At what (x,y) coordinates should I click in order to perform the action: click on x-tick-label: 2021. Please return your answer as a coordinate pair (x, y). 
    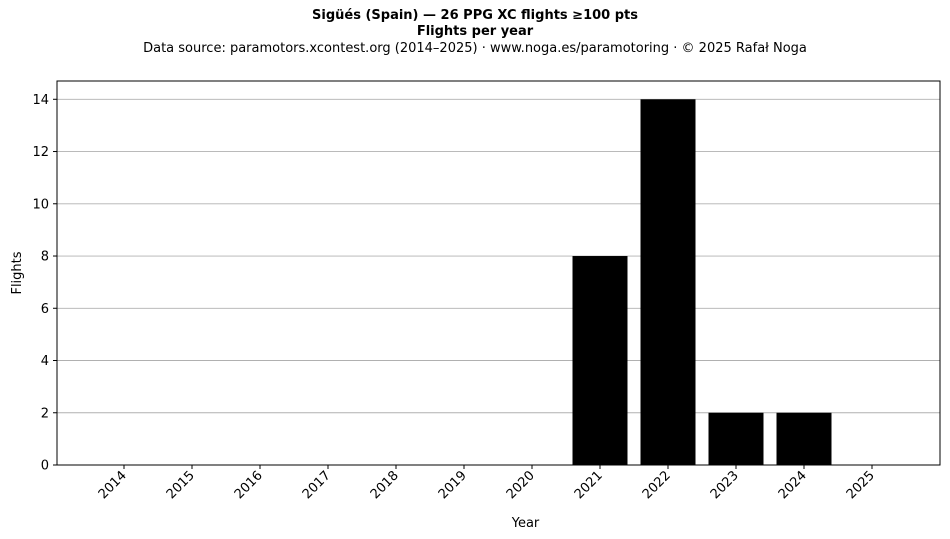
    Looking at the image, I should click on (589, 485).